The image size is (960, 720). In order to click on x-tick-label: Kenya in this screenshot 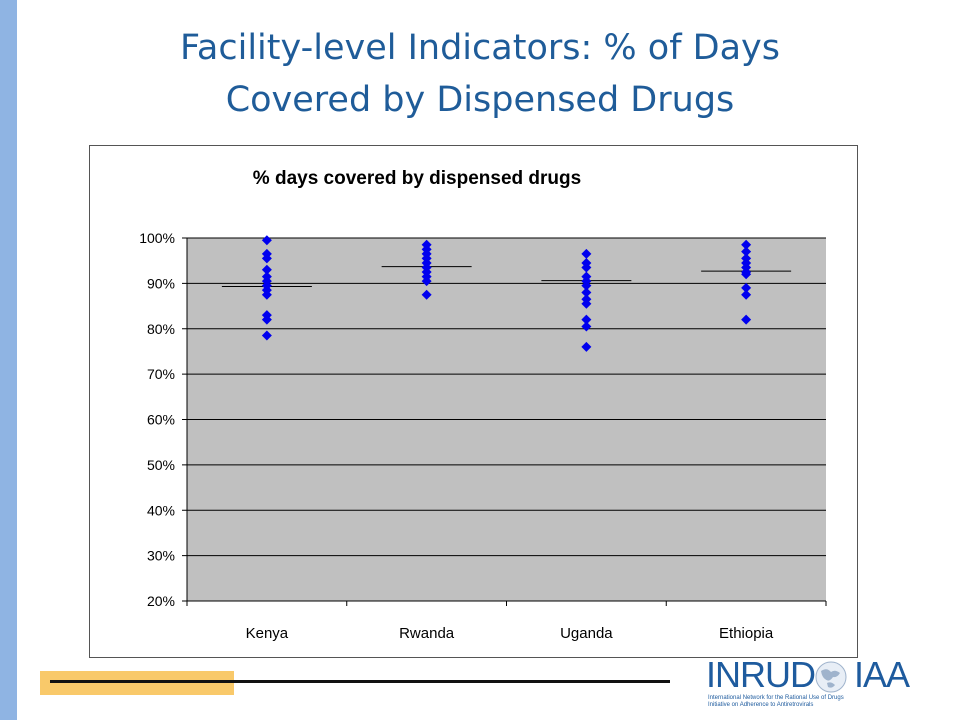, I will do `click(267, 633)`.